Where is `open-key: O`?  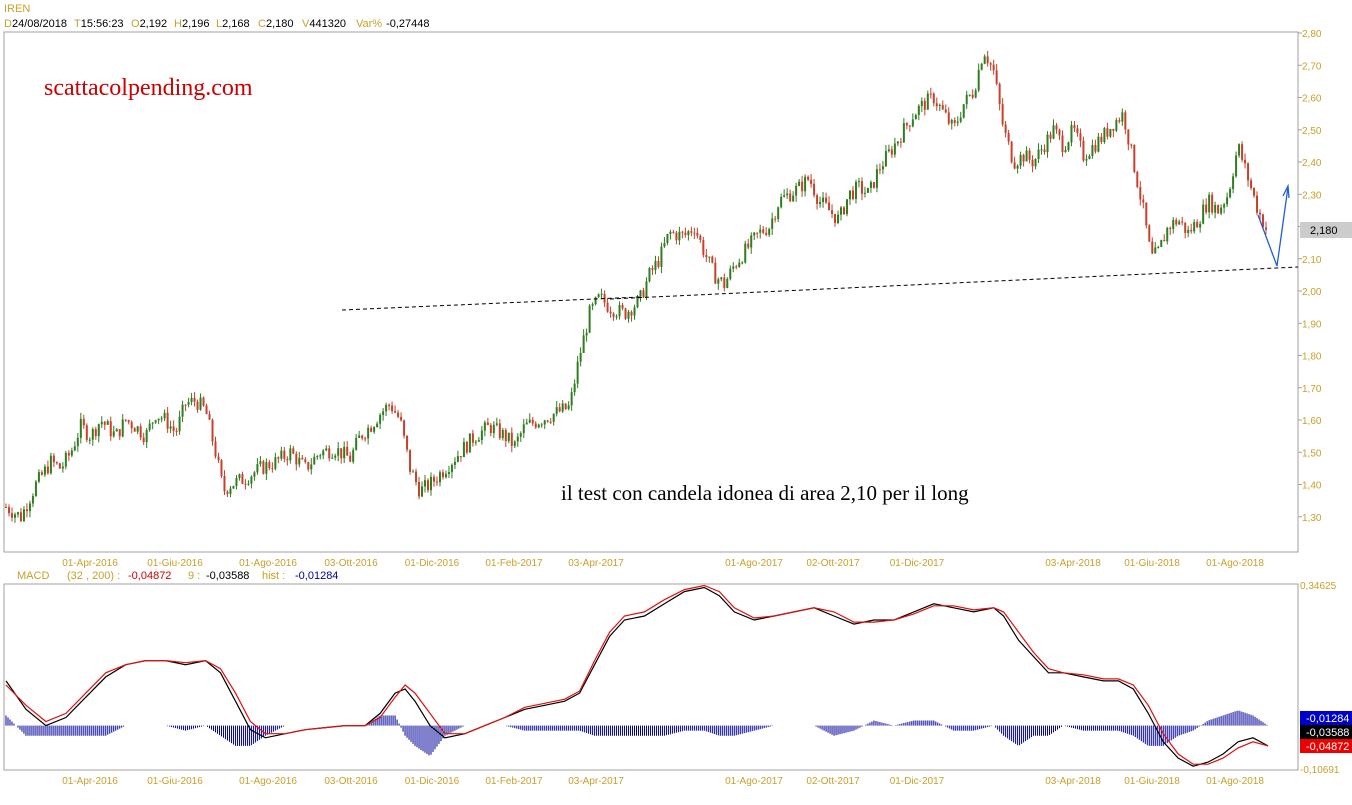 open-key: O is located at coordinates (135, 24).